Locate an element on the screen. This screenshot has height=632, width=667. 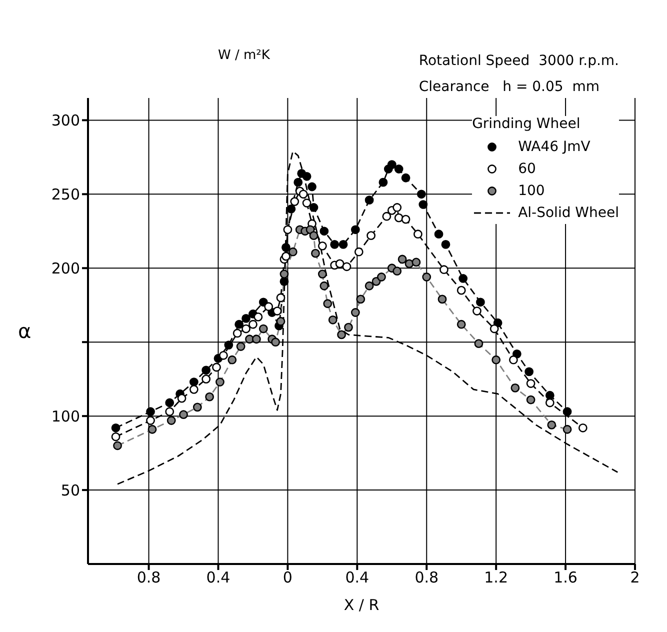
y-tick-label: 50 is located at coordinates (70, 490).